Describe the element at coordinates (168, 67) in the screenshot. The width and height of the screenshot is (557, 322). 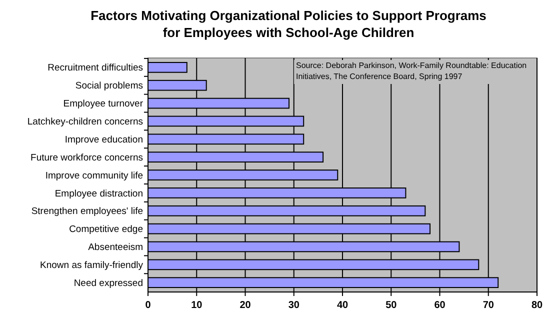
I see `bar` at that location.